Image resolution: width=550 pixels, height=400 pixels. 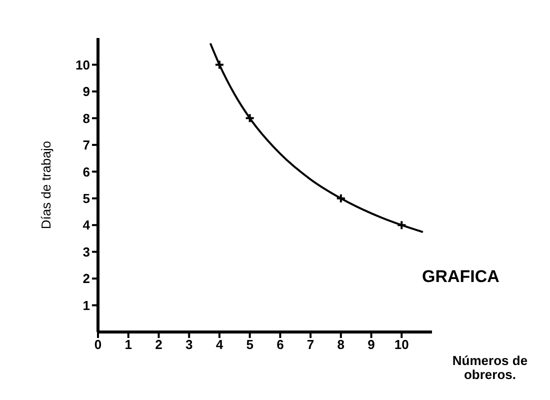 I want to click on x-tick-label: 8, so click(x=341, y=344).